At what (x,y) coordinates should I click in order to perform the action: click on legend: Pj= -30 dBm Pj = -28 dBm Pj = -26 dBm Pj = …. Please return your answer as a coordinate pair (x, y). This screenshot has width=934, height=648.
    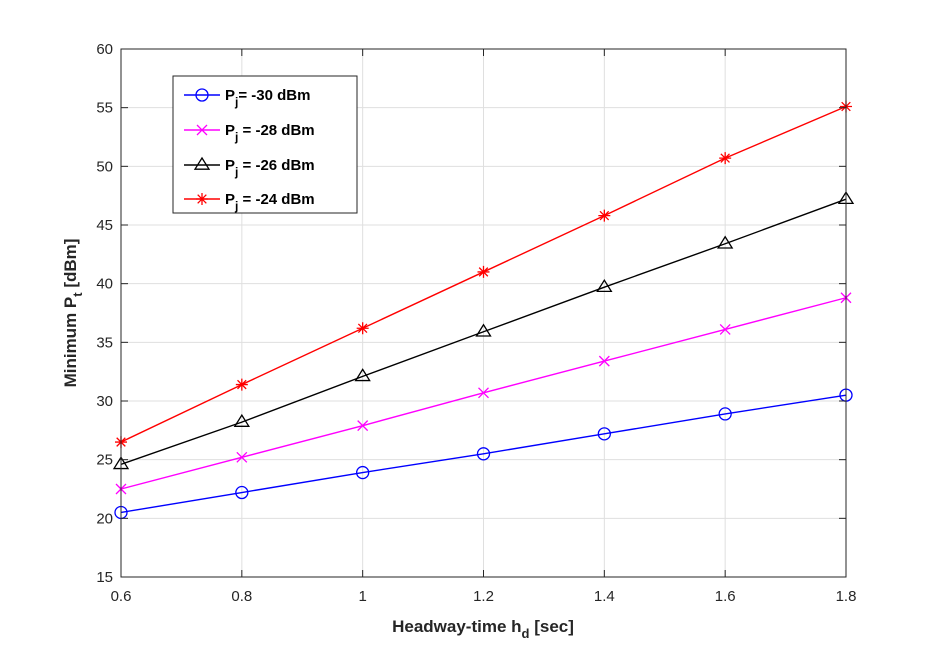
    Looking at the image, I should click on (265, 144).